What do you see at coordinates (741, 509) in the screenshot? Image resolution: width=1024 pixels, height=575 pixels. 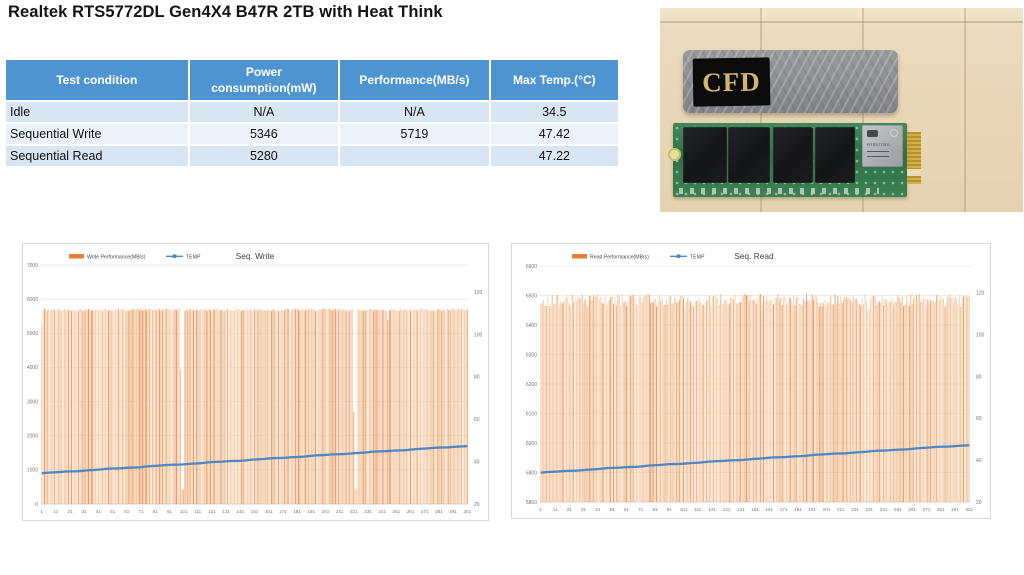 I see `x-axis-tick-label: 141` at bounding box center [741, 509].